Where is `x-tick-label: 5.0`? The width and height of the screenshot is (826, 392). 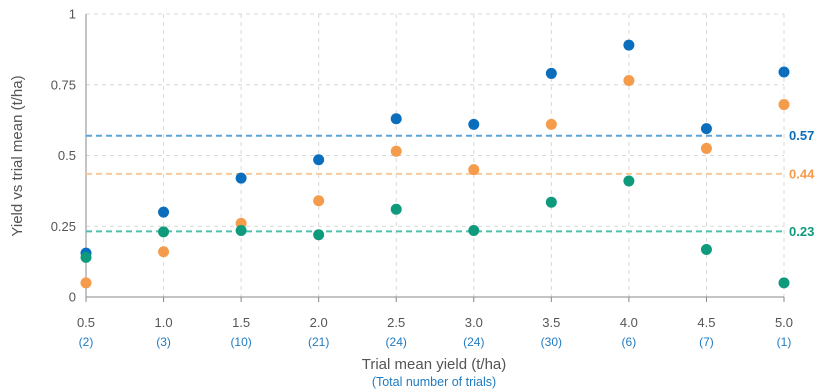
x-tick-label: 5.0 is located at coordinates (784, 322).